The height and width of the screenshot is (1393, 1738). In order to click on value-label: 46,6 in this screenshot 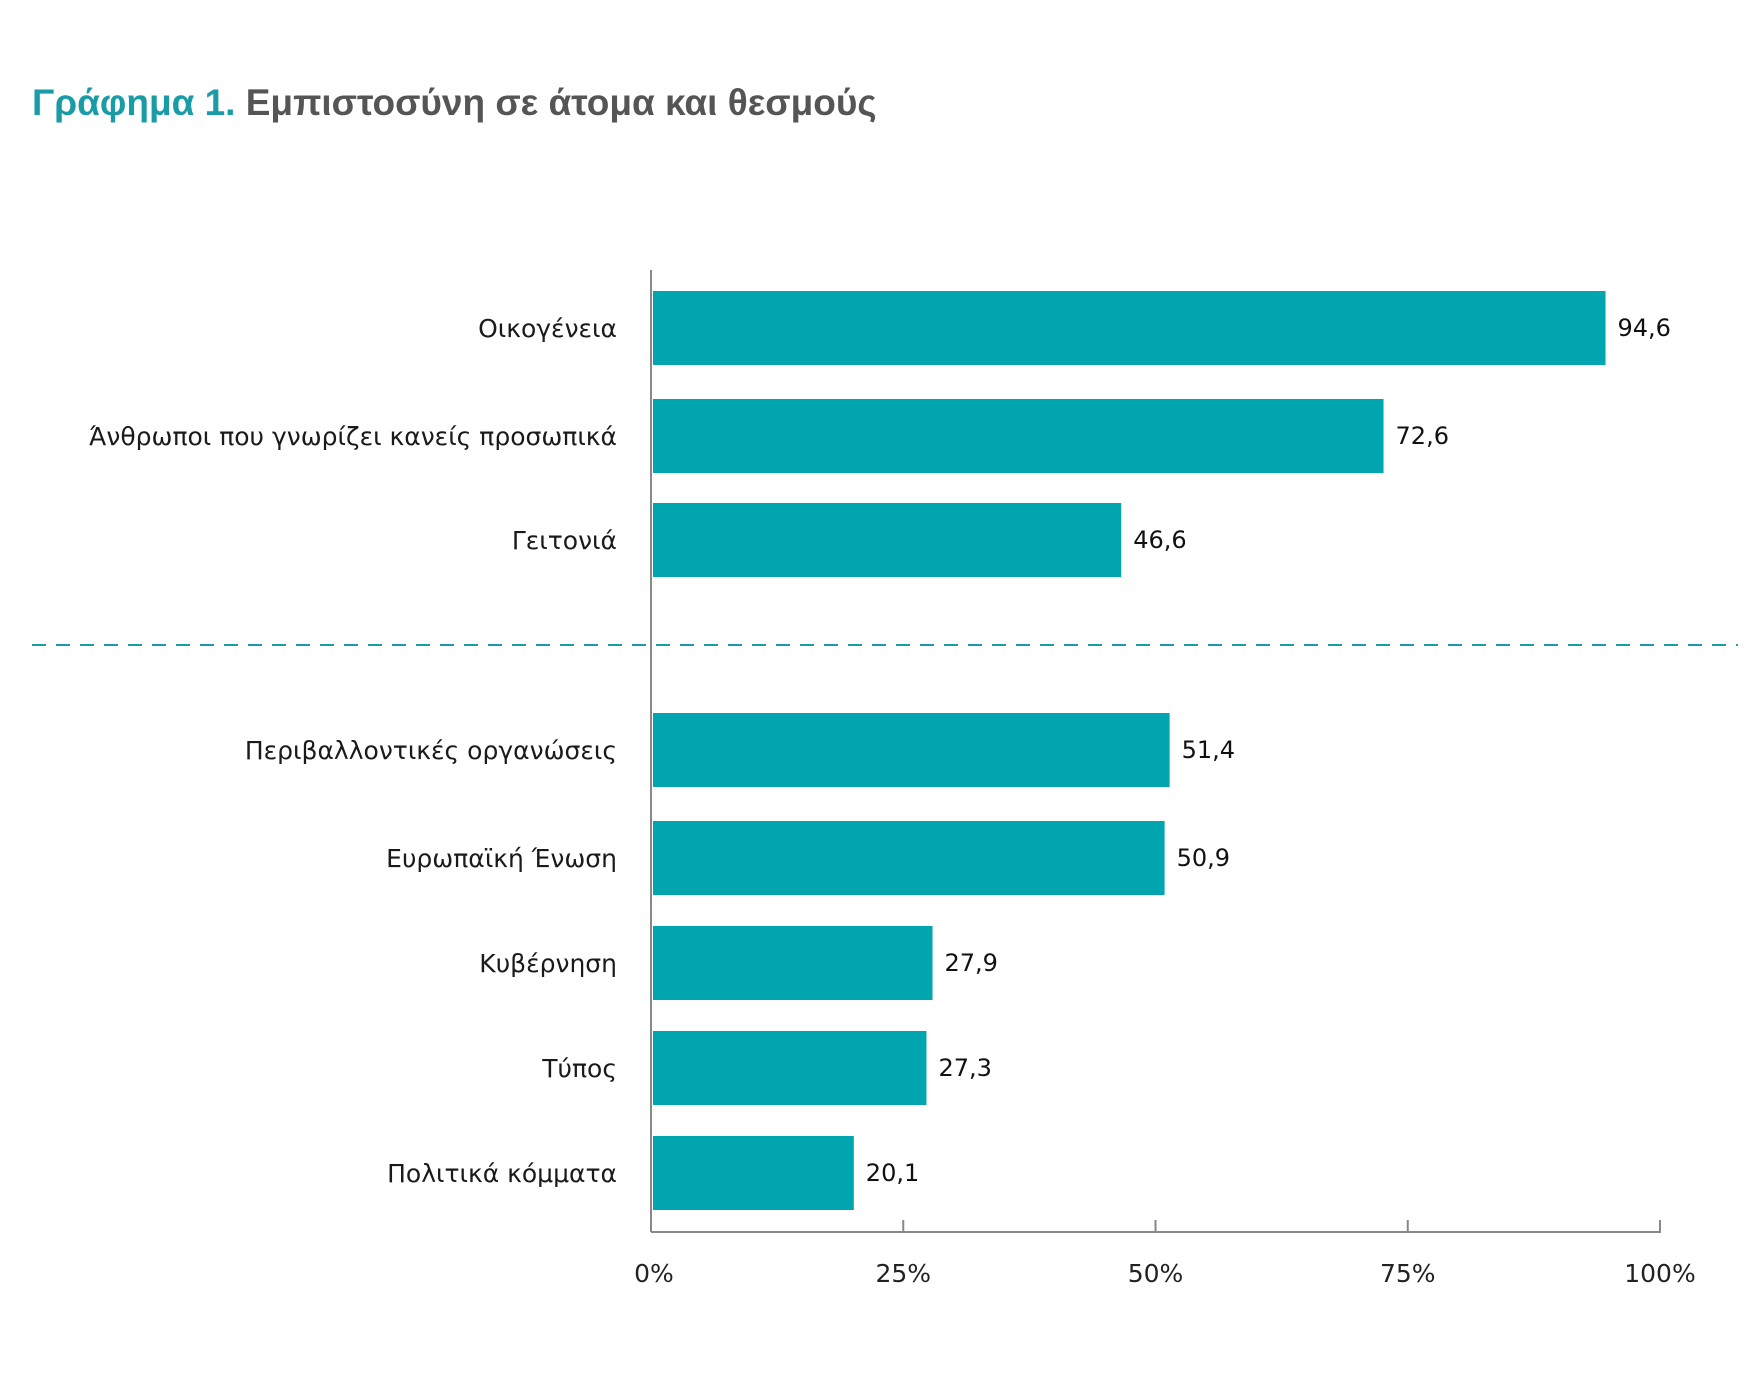, I will do `click(1159, 540)`.